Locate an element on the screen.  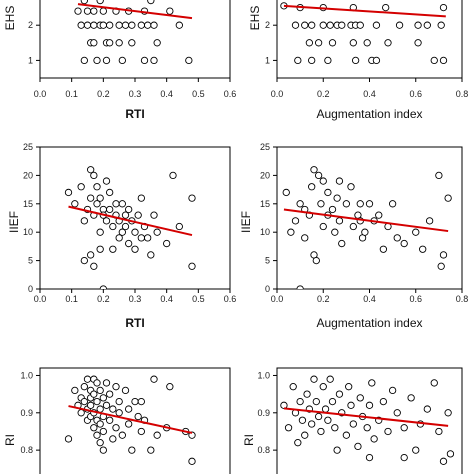
y-axis-label: RI is located at coordinates (249, 440).